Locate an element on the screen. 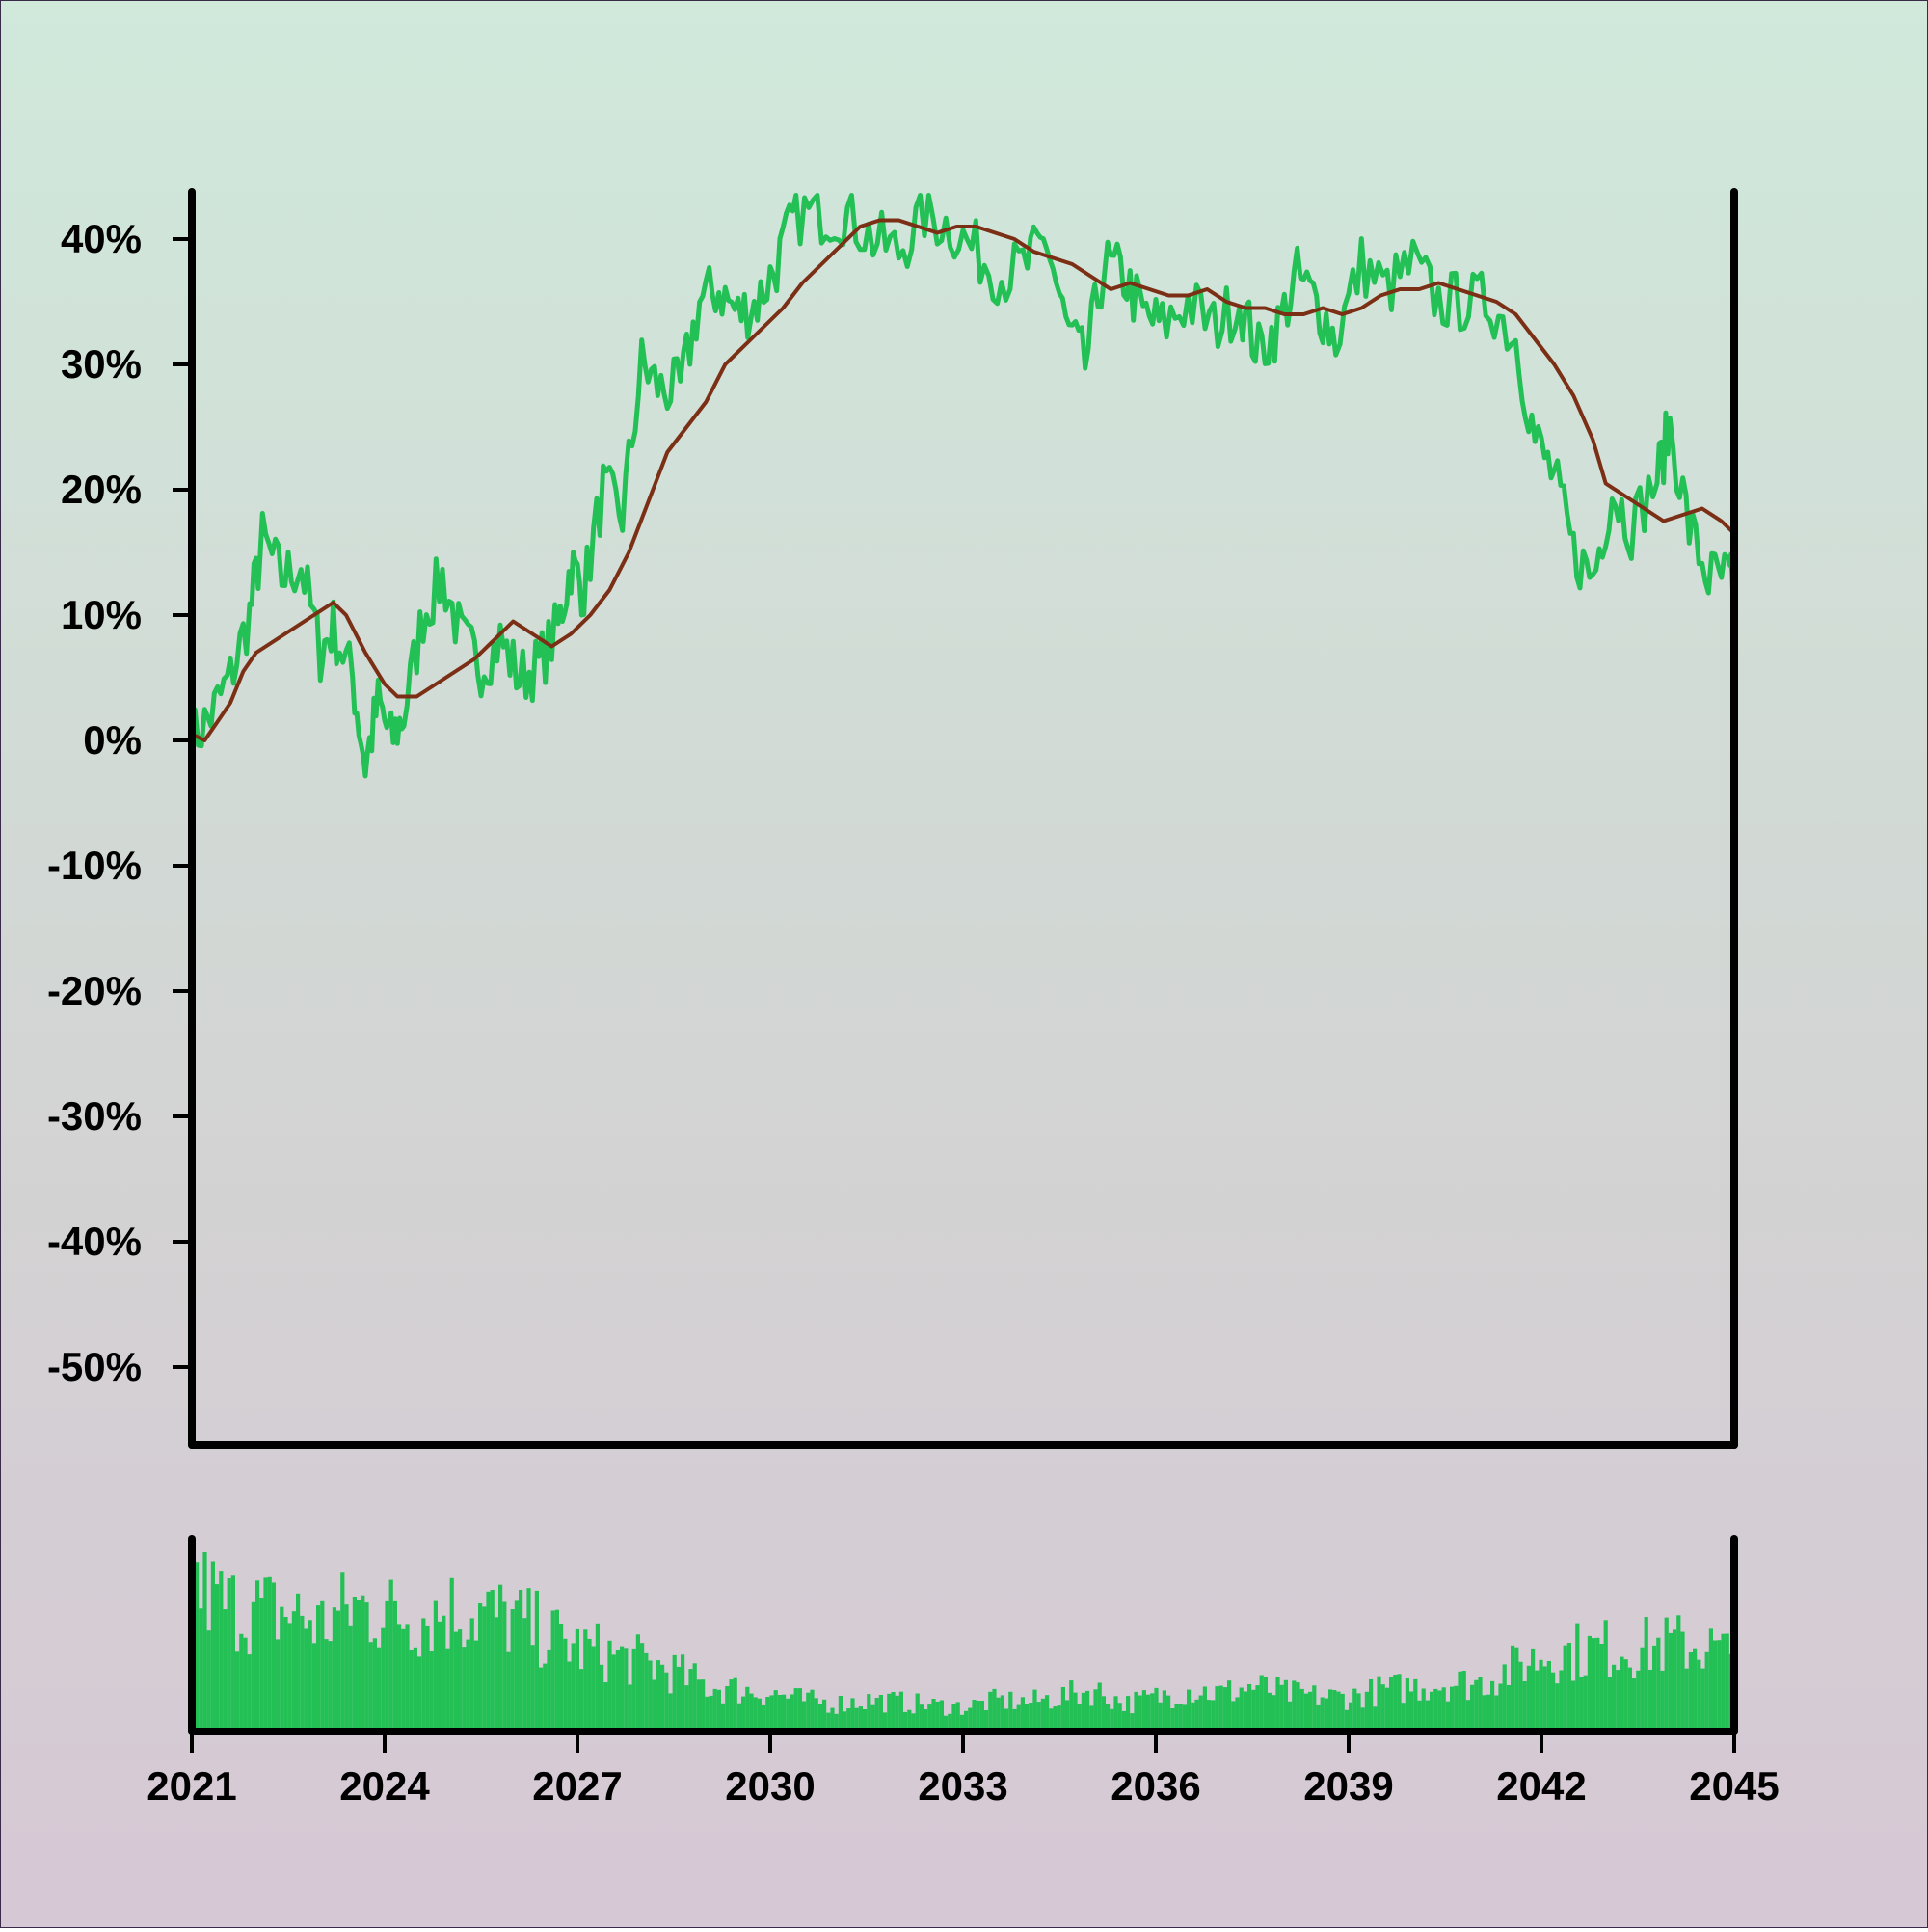 Image resolution: width=1928 pixels, height=1932 pixels. y-tick-label: 0% is located at coordinates (113, 740).